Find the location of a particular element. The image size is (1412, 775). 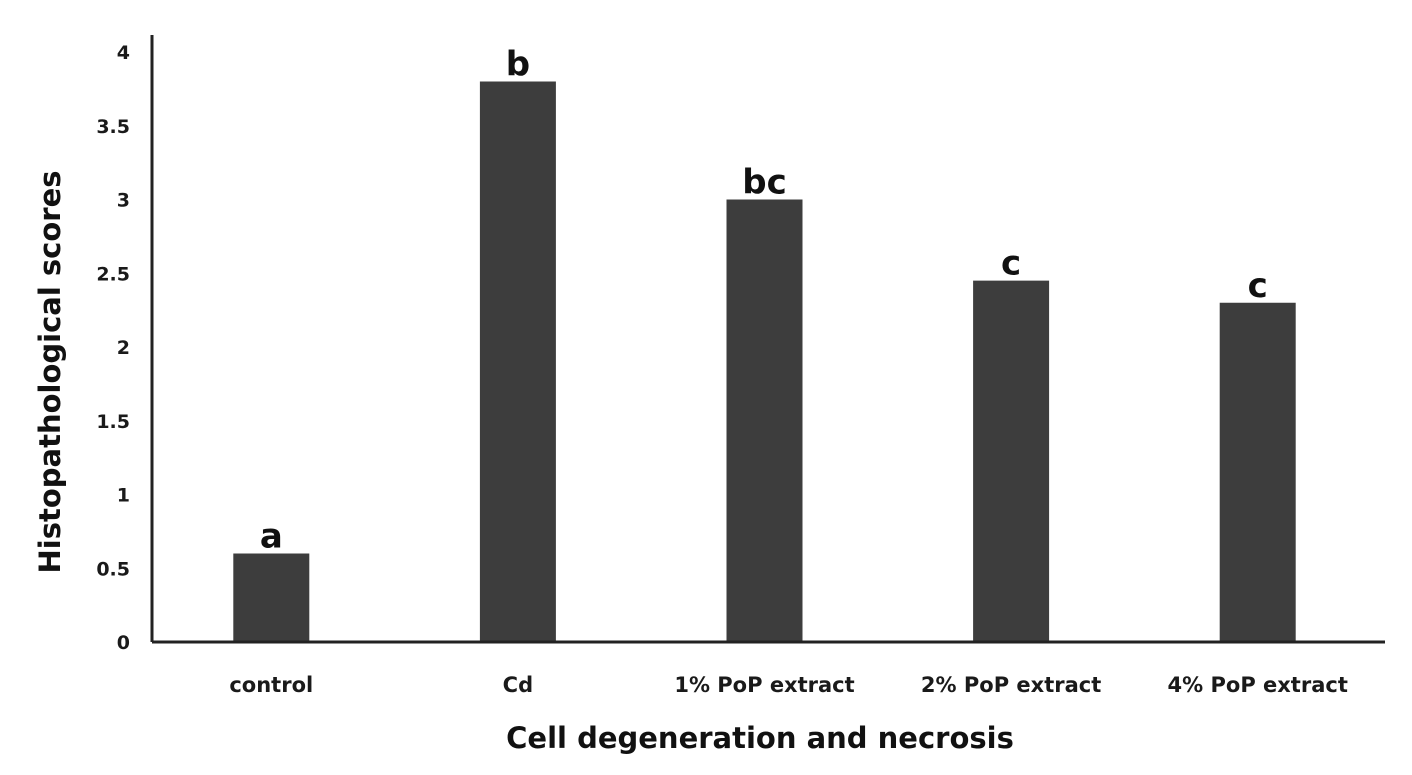

y-tick-label: 1 is located at coordinates (123, 496).